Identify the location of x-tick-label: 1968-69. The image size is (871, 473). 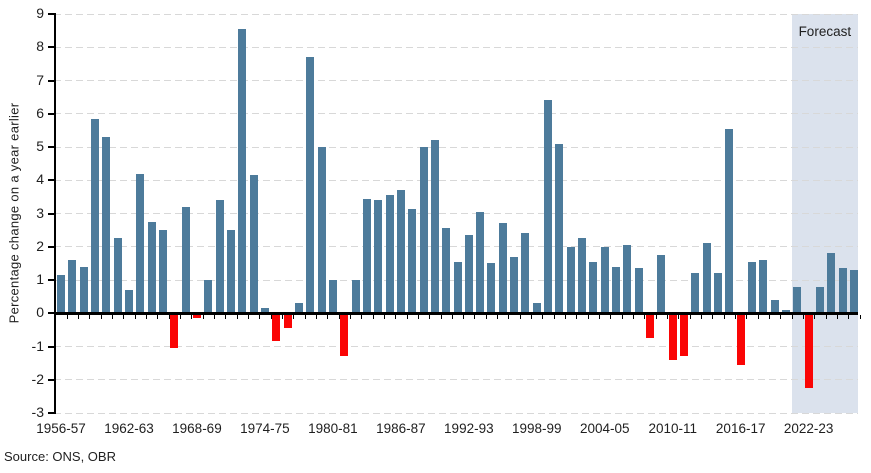
(197, 428).